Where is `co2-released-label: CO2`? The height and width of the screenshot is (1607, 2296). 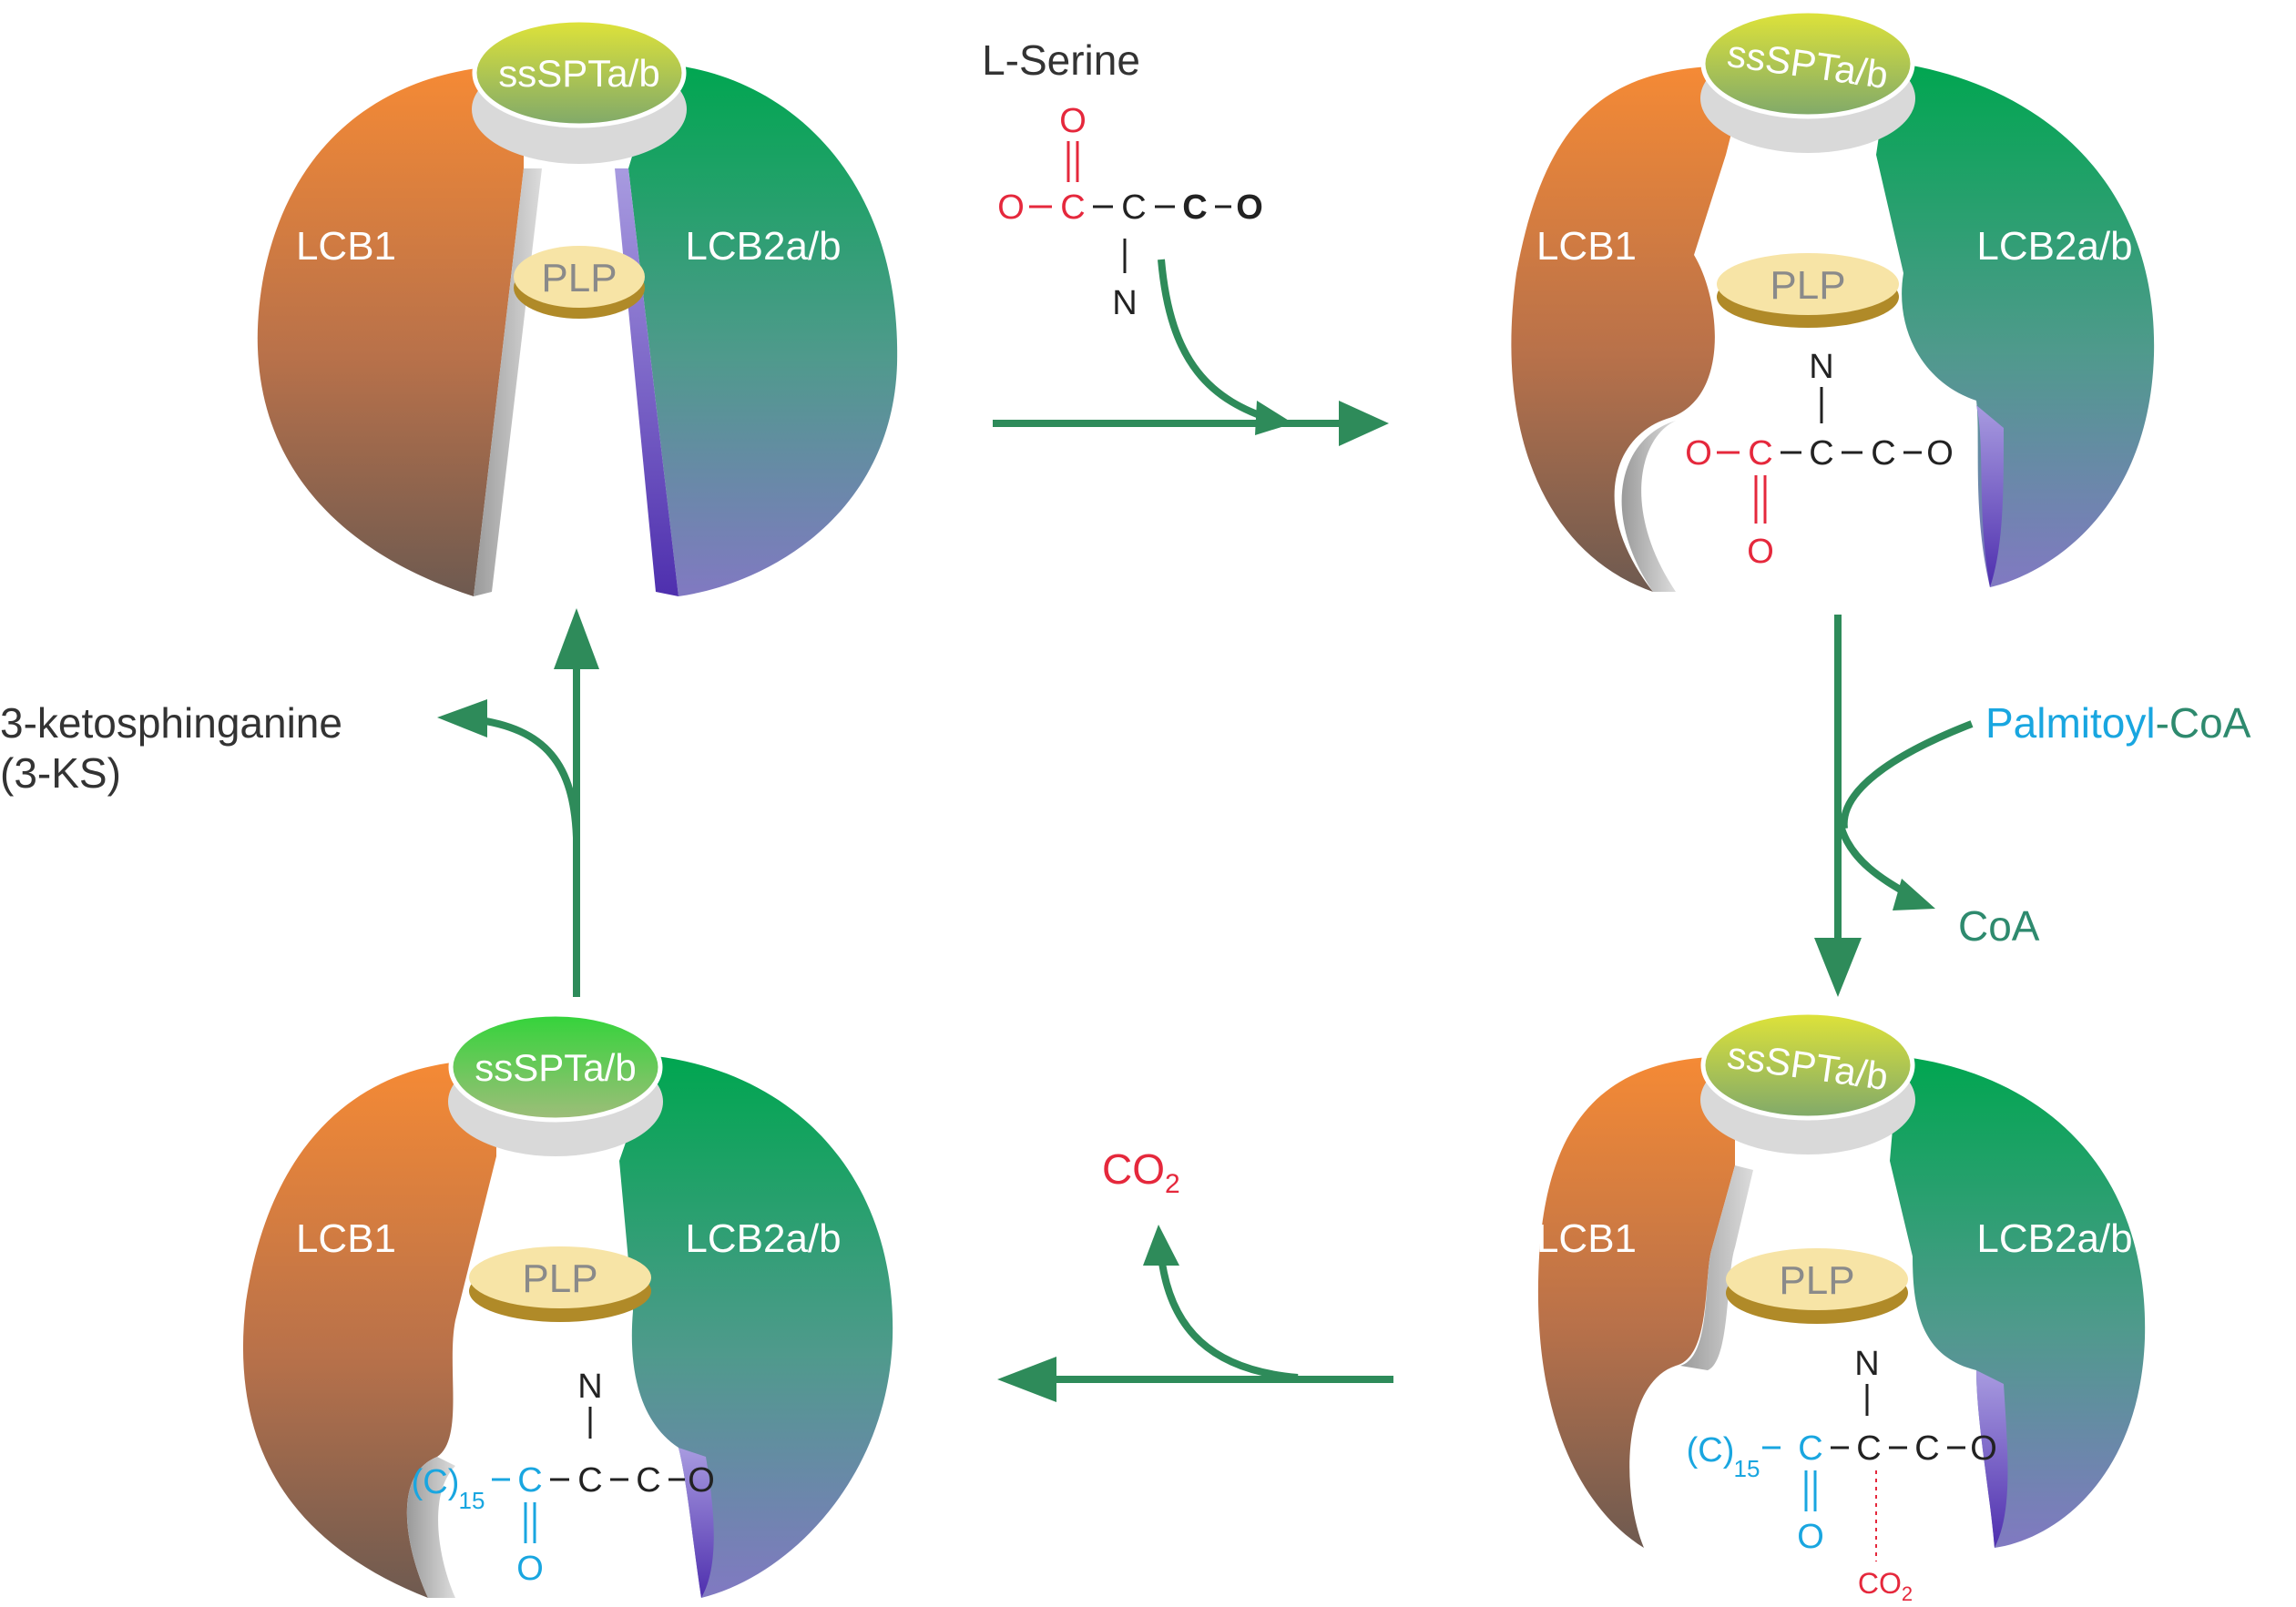 co2-released-label: CO2 is located at coordinates (1141, 1172).